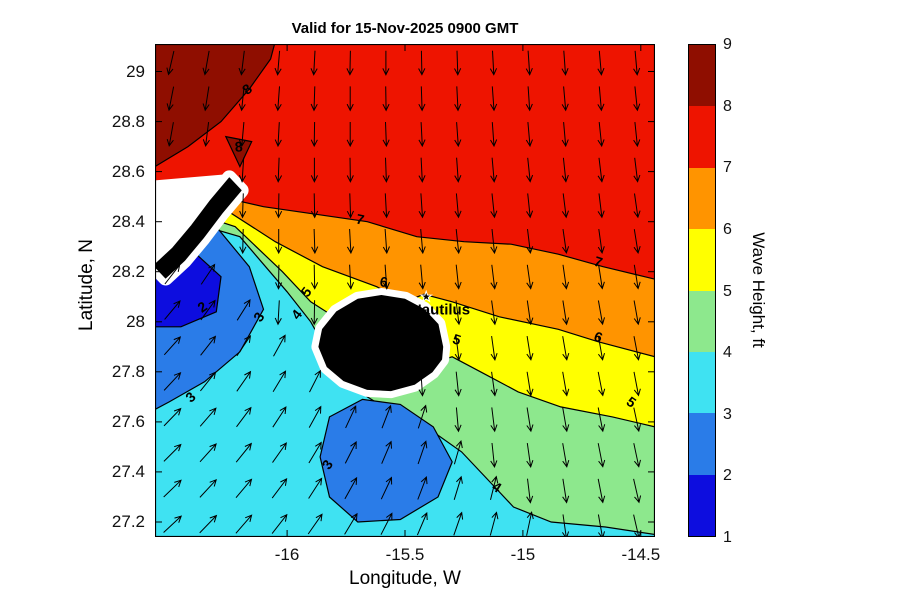 The width and height of the screenshot is (900, 600). Describe the element at coordinates (727, 537) in the screenshot. I see `colorbar-tick-label: 1` at that location.